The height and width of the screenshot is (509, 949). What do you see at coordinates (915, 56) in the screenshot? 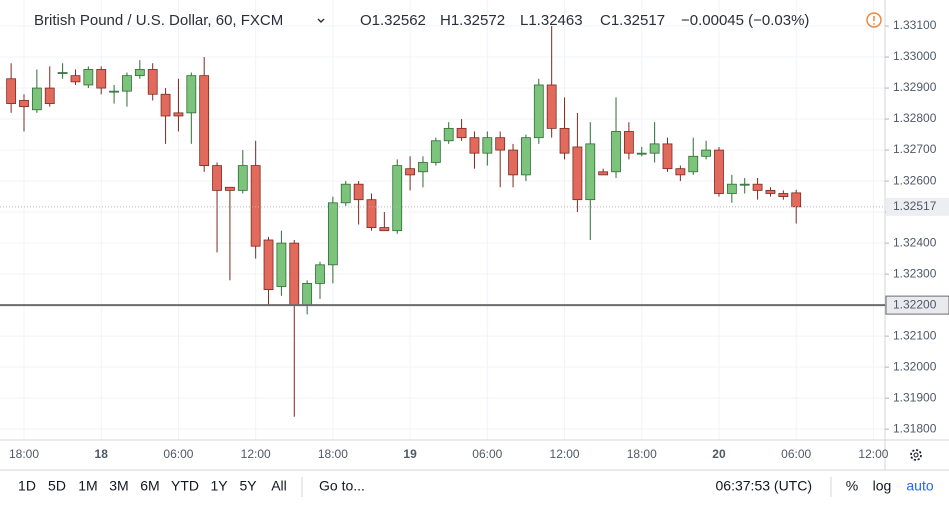
I see `y-tick-label: 1.33000` at bounding box center [915, 56].